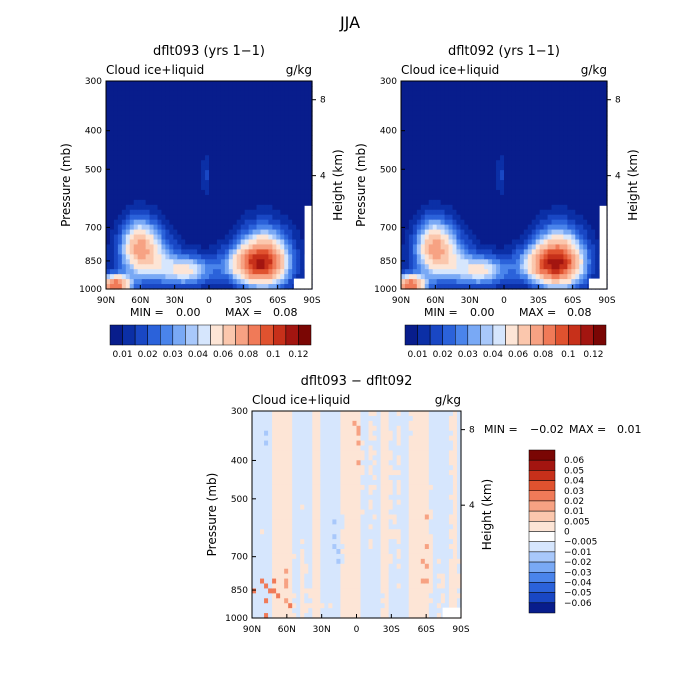 The width and height of the screenshot is (700, 700). I want to click on x-tick-label: 60N, so click(140, 301).